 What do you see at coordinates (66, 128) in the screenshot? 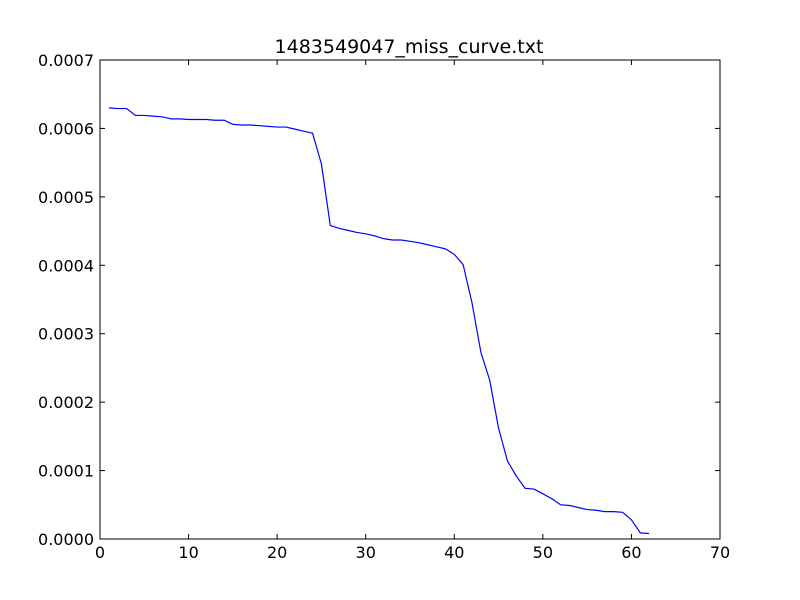
I see `y-tick-label: 0.0006` at bounding box center [66, 128].